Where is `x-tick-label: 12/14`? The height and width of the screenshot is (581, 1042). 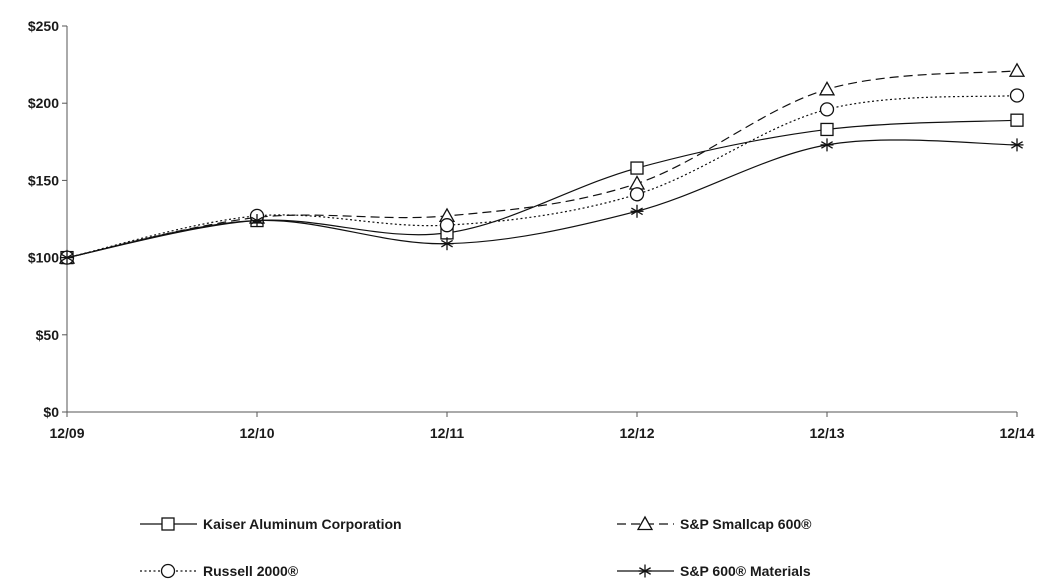 x-tick-label: 12/14 is located at coordinates (1016, 433).